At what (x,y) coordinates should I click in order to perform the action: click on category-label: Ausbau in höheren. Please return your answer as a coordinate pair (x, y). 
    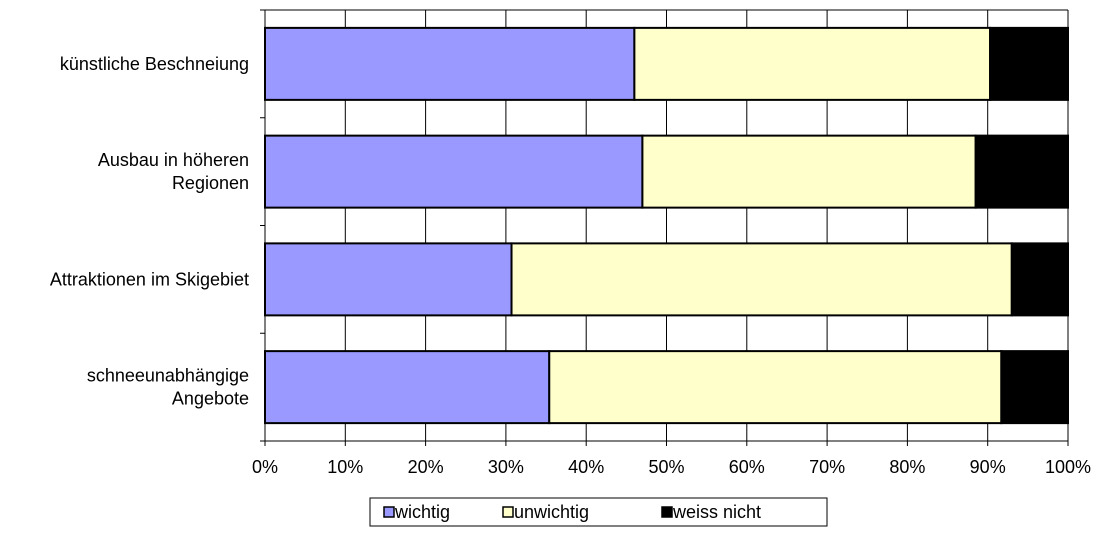
    Looking at the image, I should click on (173, 160).